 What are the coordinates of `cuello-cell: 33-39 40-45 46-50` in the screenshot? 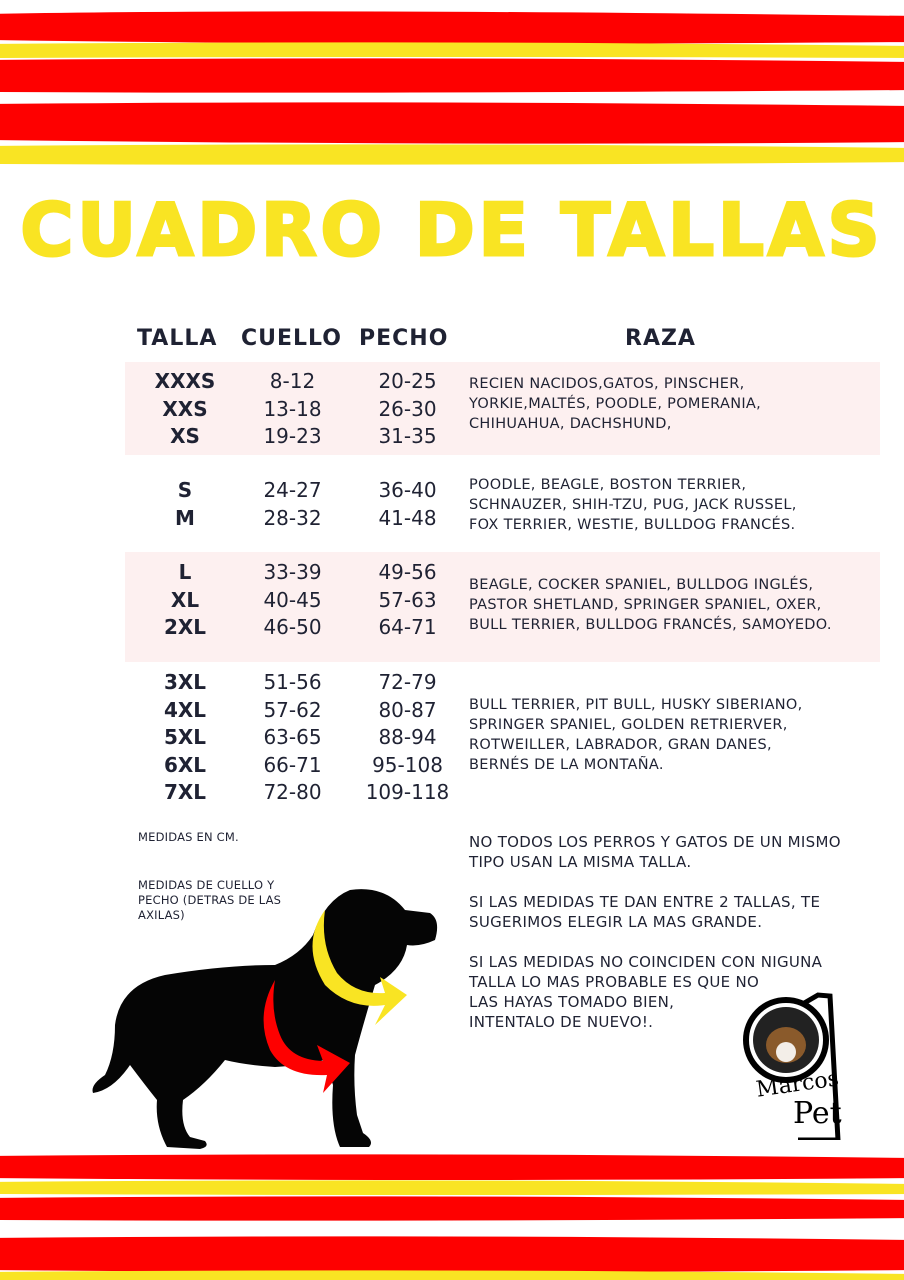 It's located at (292, 599).